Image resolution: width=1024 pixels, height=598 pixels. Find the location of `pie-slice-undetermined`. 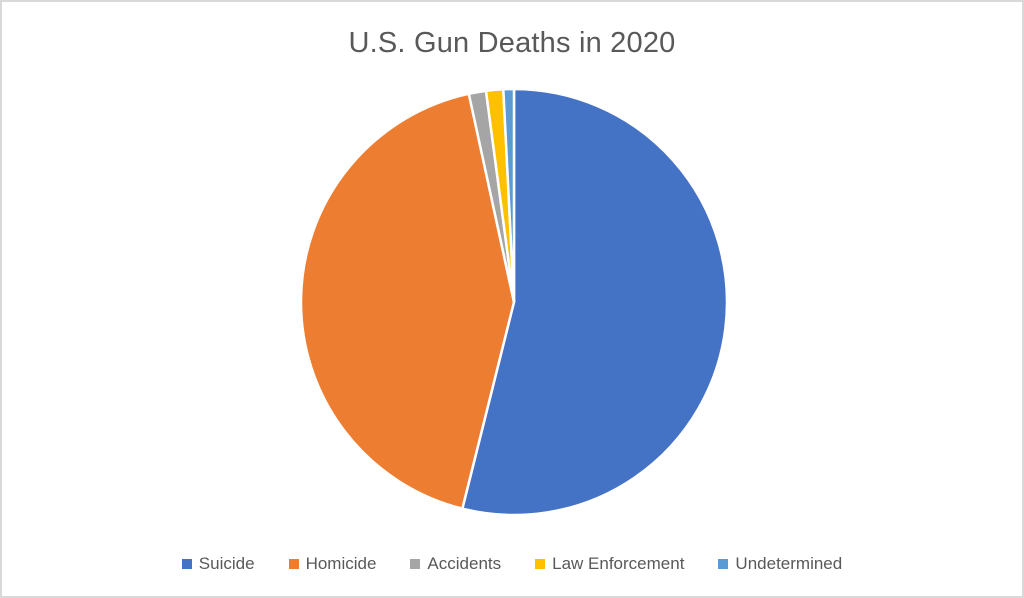

pie-slice-undetermined is located at coordinates (509, 195).